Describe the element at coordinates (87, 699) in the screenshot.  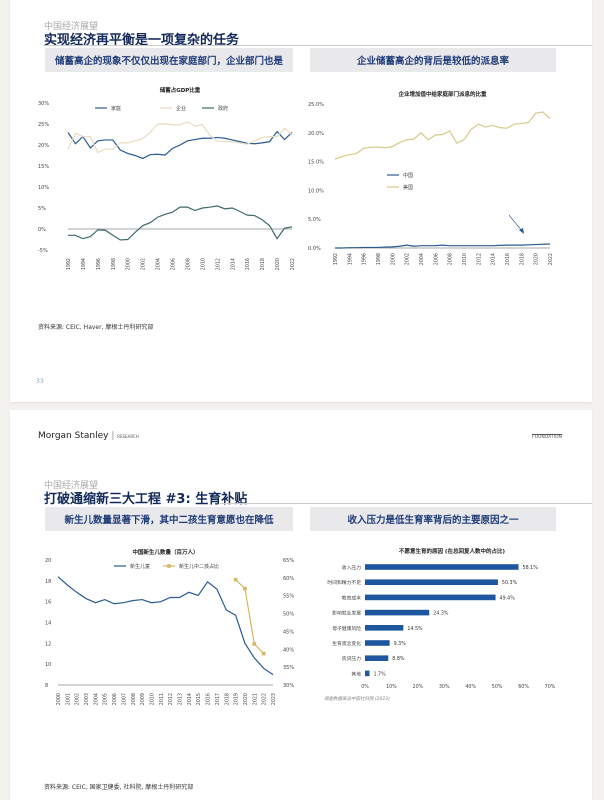
I see `x-tick-label: 2003` at that location.